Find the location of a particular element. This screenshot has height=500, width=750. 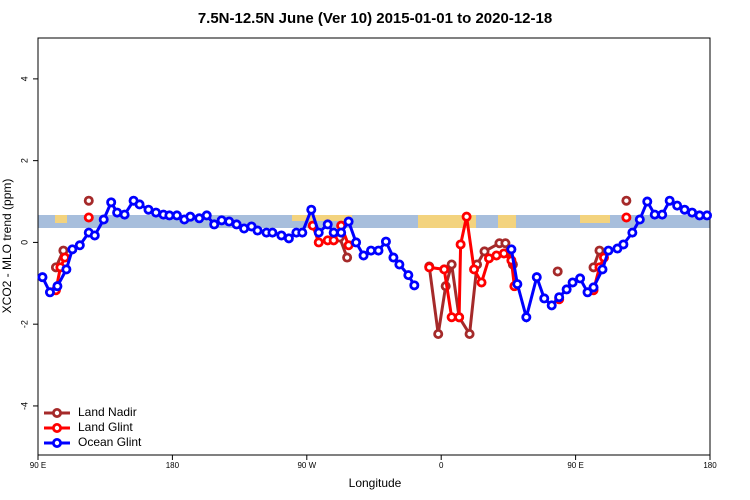

y-axis-label: XCO2 - MLO trend (ppm) is located at coordinates (7, 246).